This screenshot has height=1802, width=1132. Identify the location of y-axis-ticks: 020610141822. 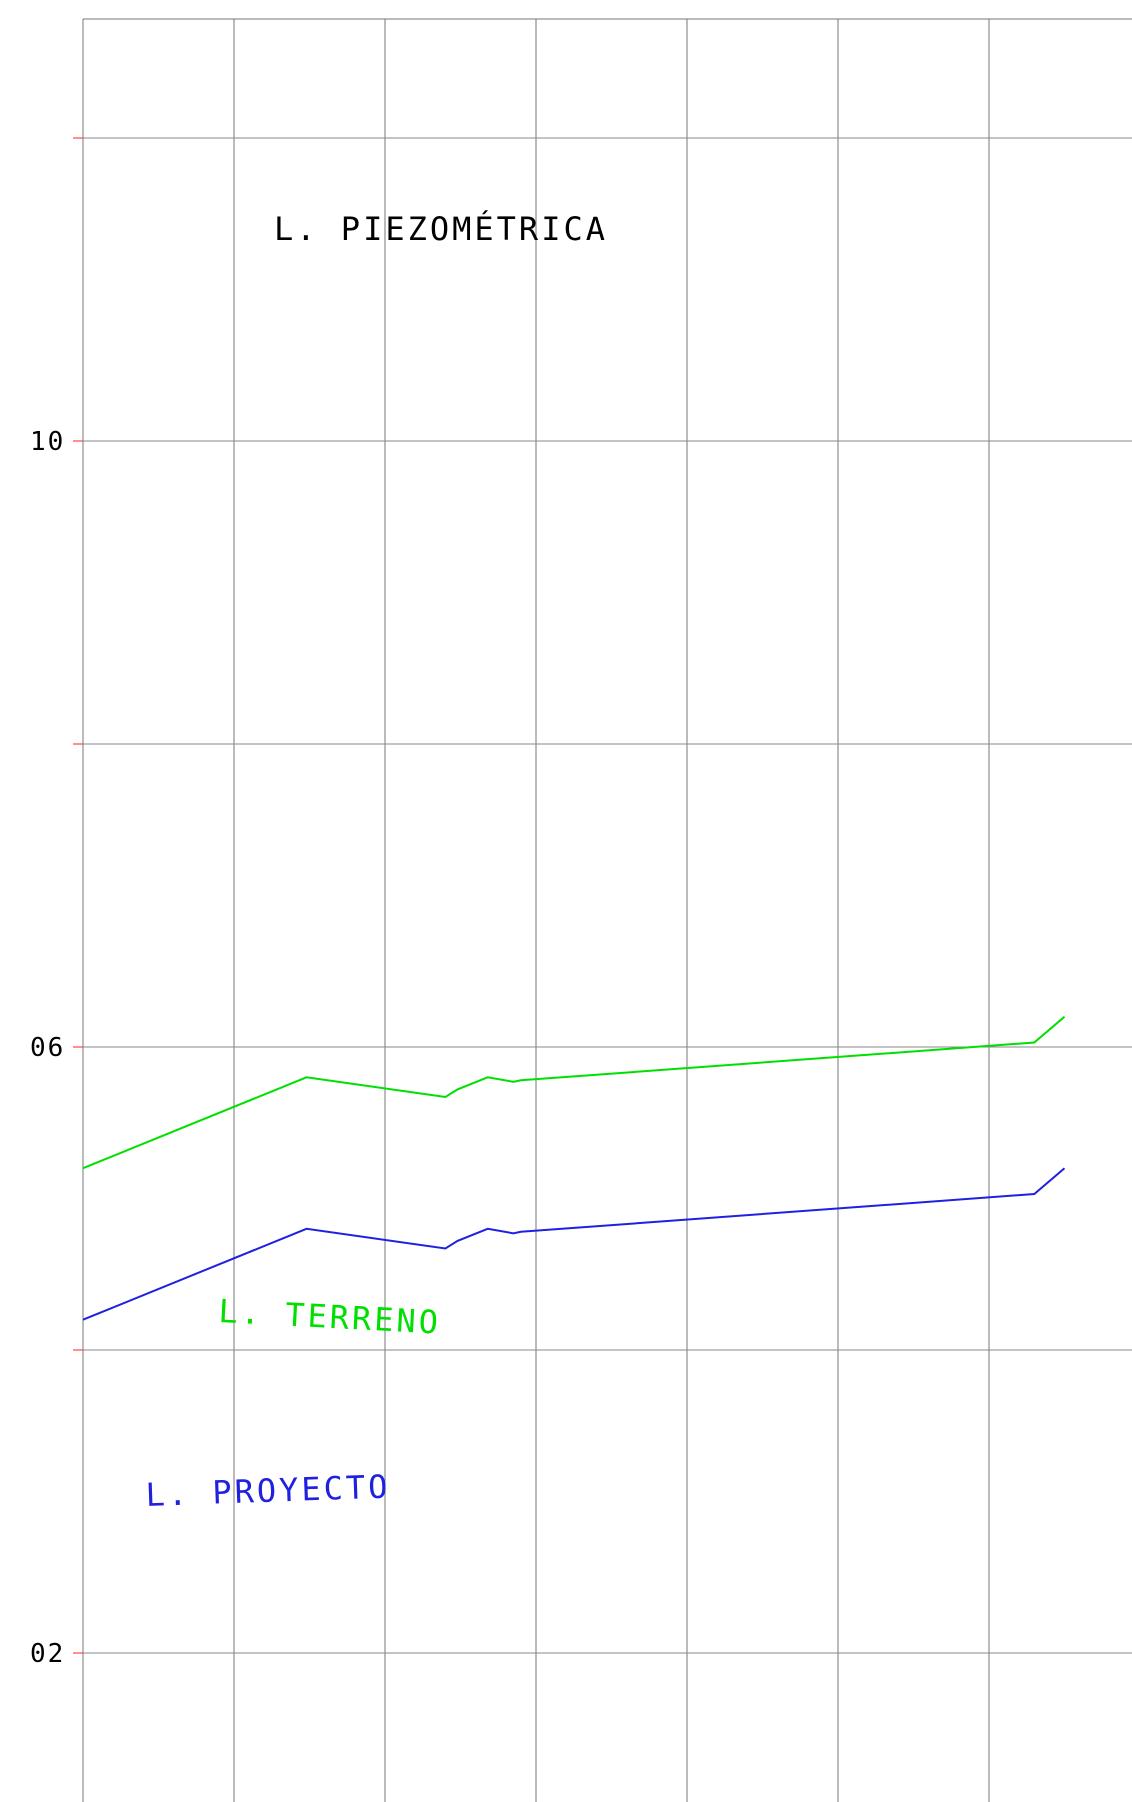
(56, 903).